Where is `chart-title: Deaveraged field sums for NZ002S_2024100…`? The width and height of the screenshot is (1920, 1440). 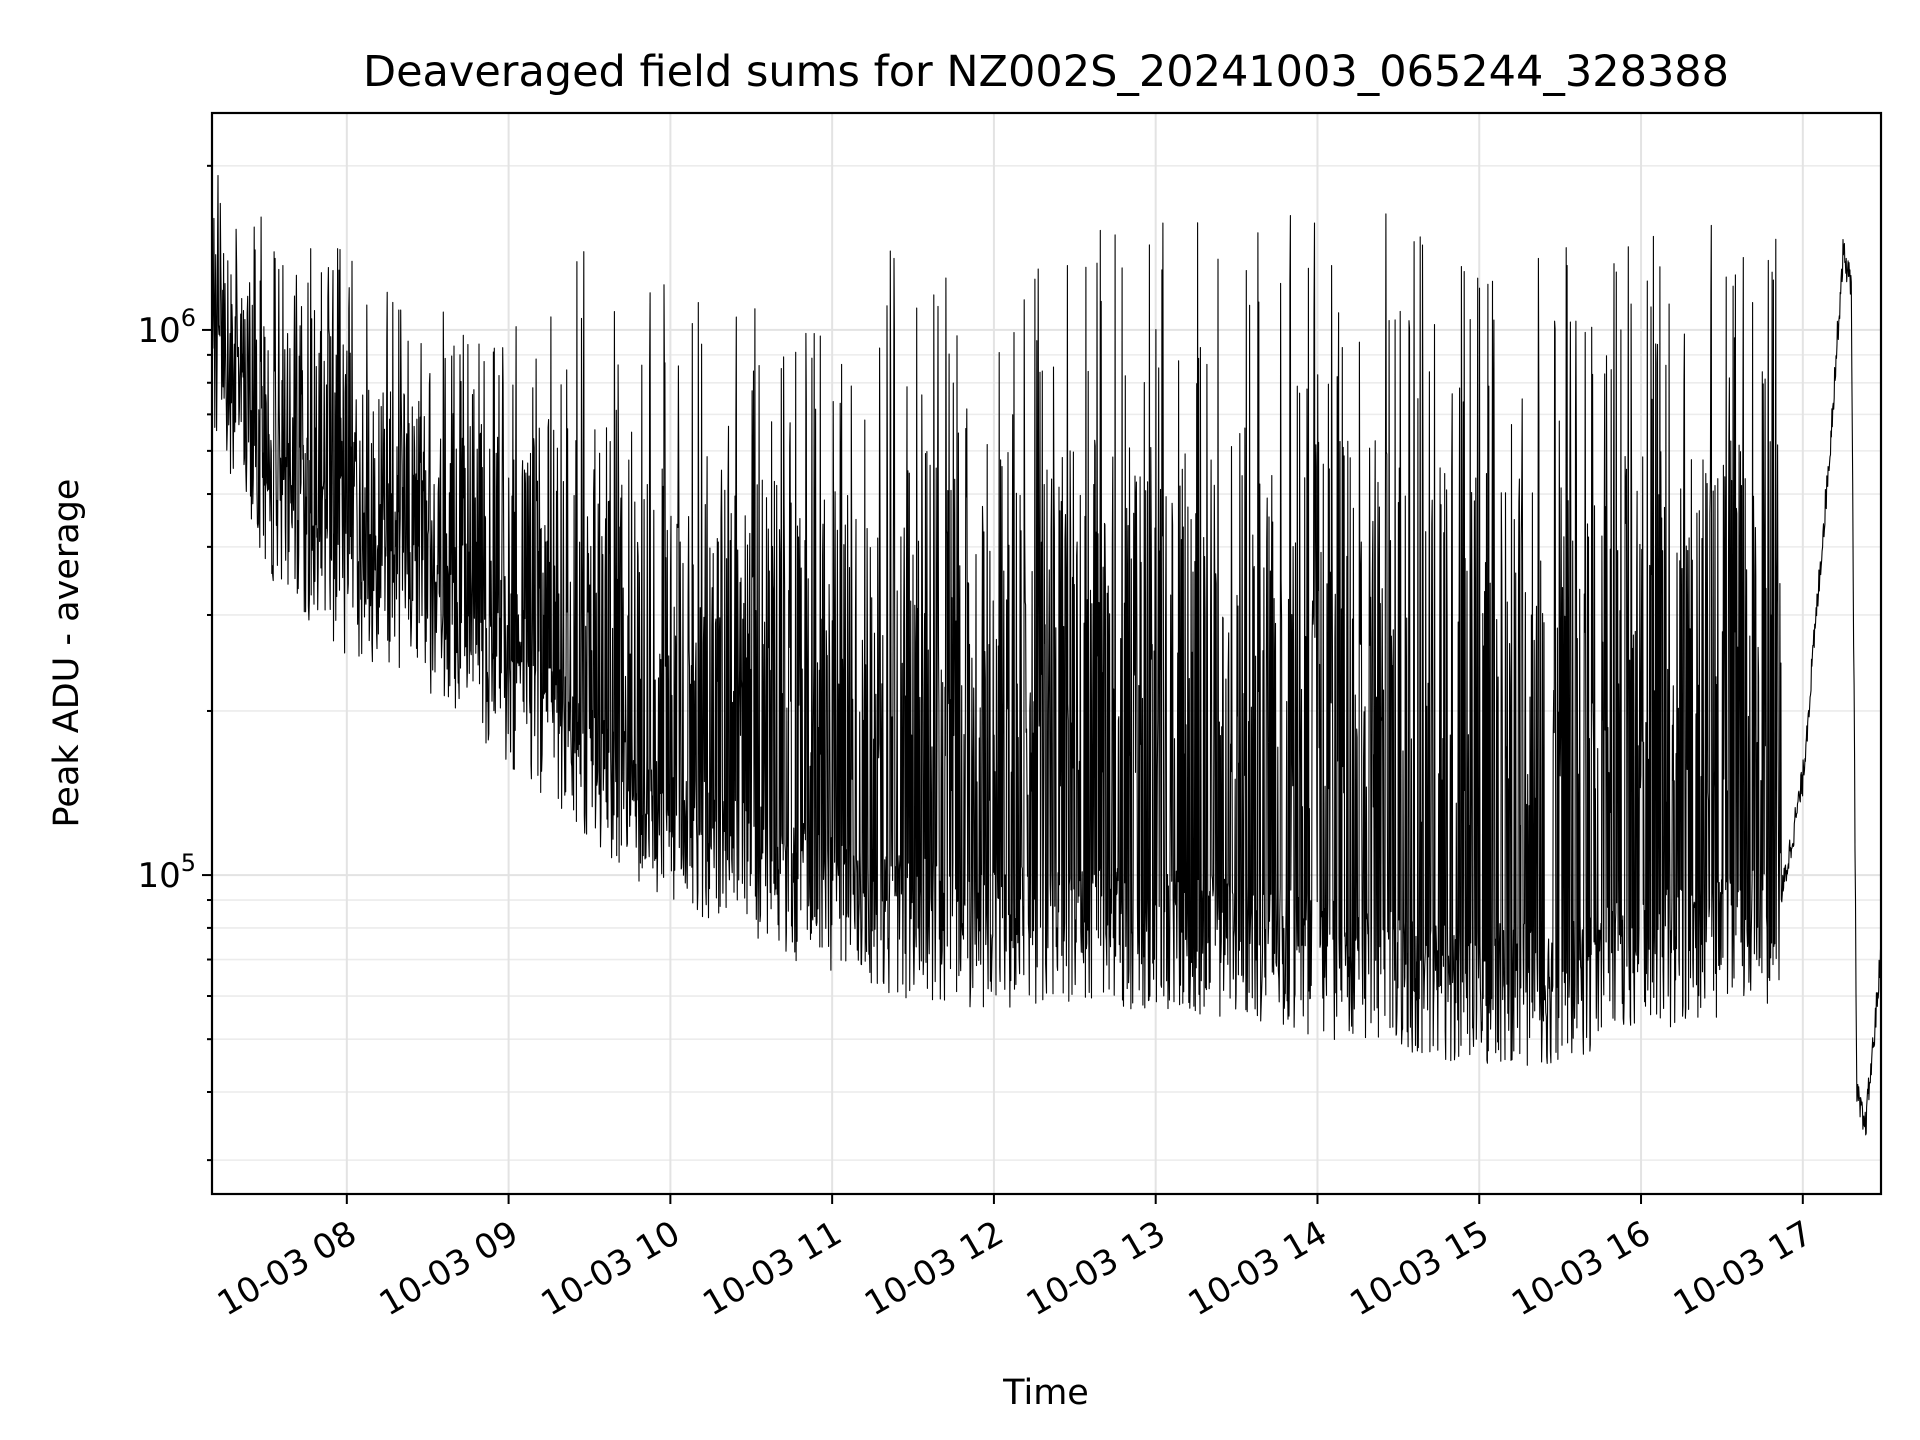
chart-title: Deaveraged field sums for NZ002S_2024100… is located at coordinates (1046, 72).